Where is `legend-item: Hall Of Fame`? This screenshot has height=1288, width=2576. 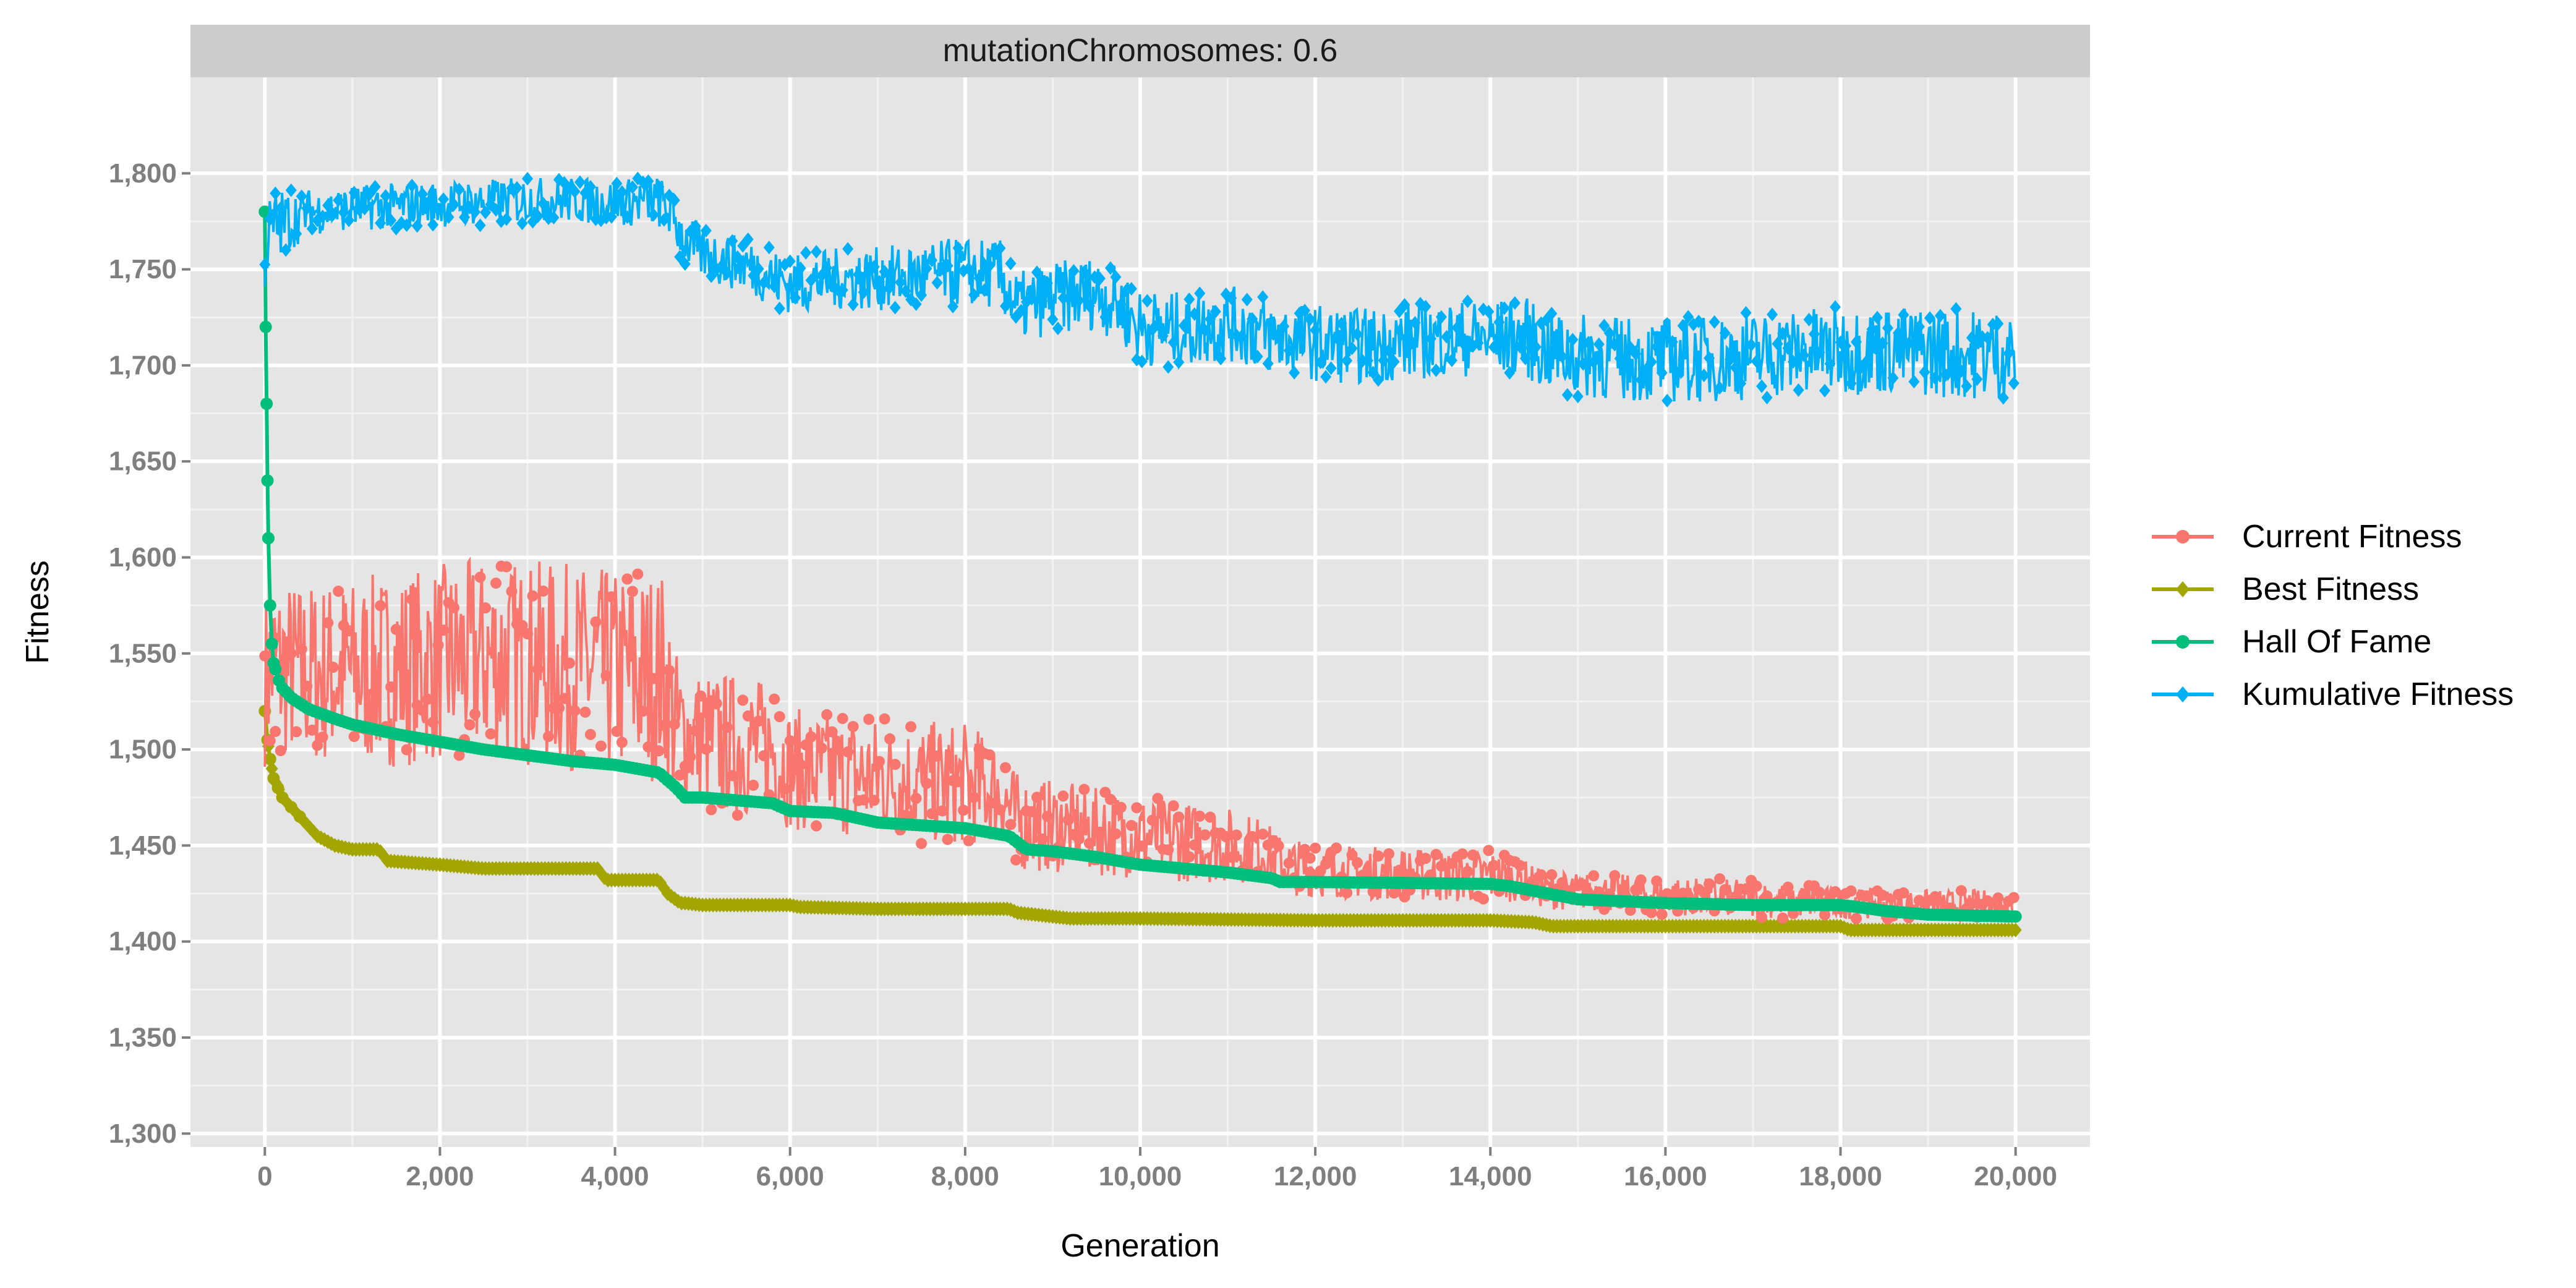 legend-item: Hall Of Fame is located at coordinates (2291, 642).